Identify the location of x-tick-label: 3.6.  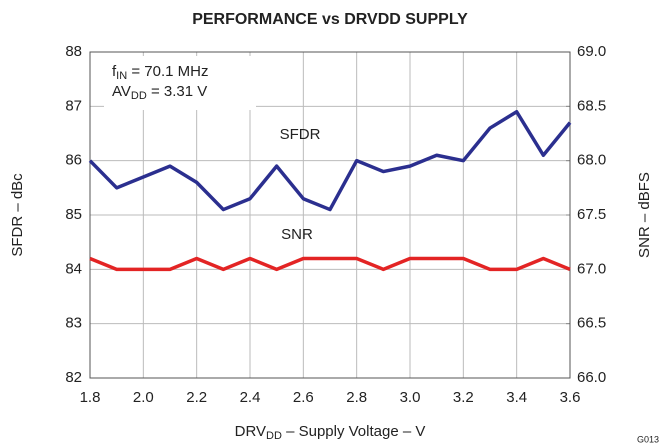
(570, 397).